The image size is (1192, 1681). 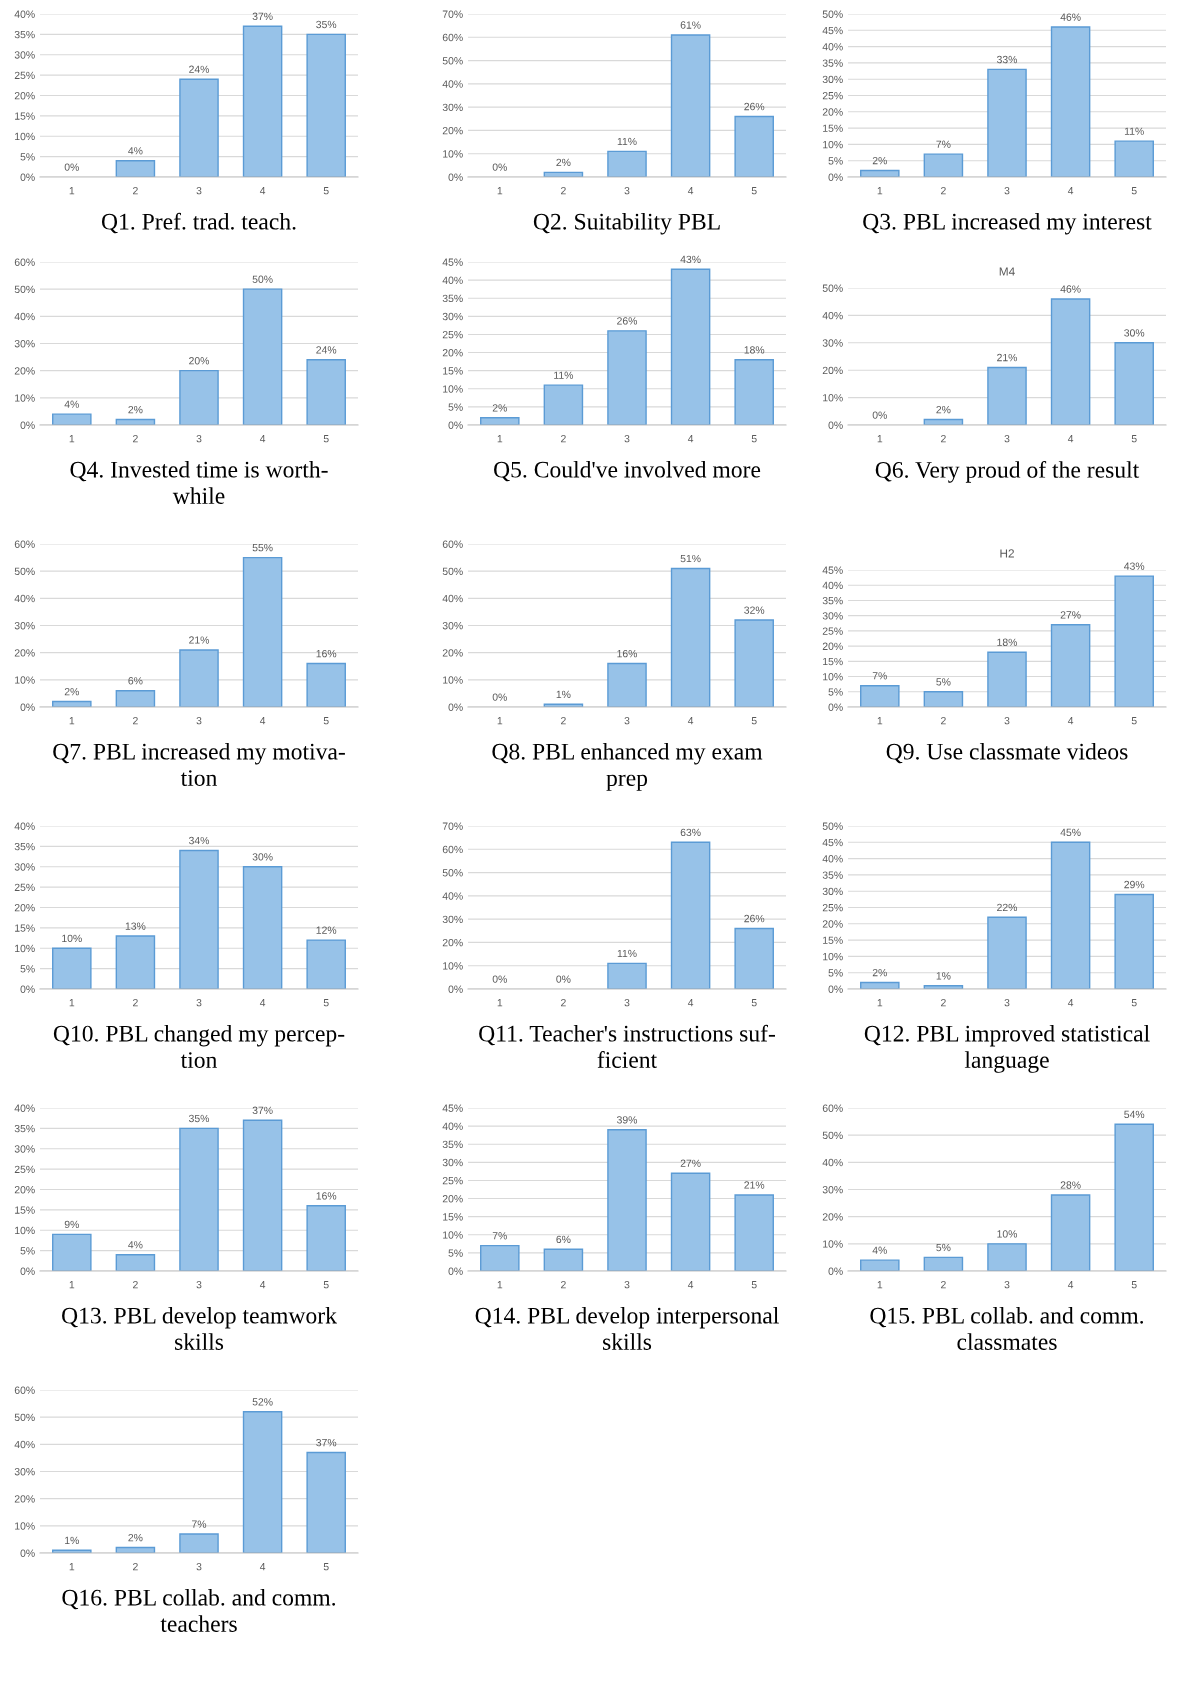 I want to click on data-label: 22%, so click(x=1007, y=907).